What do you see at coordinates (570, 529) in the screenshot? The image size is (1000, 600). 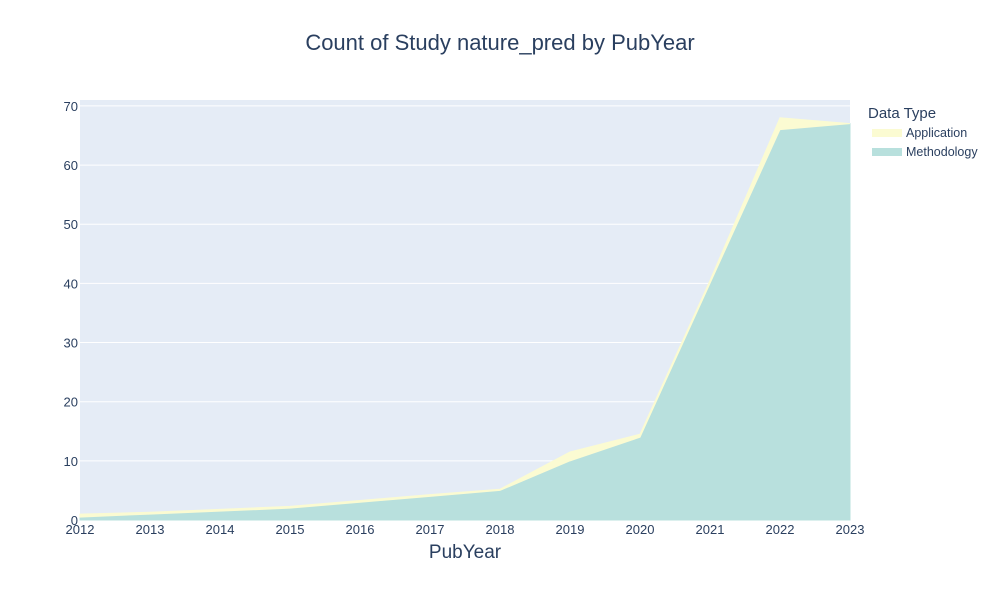 I see `x-tick-label: 2019` at bounding box center [570, 529].